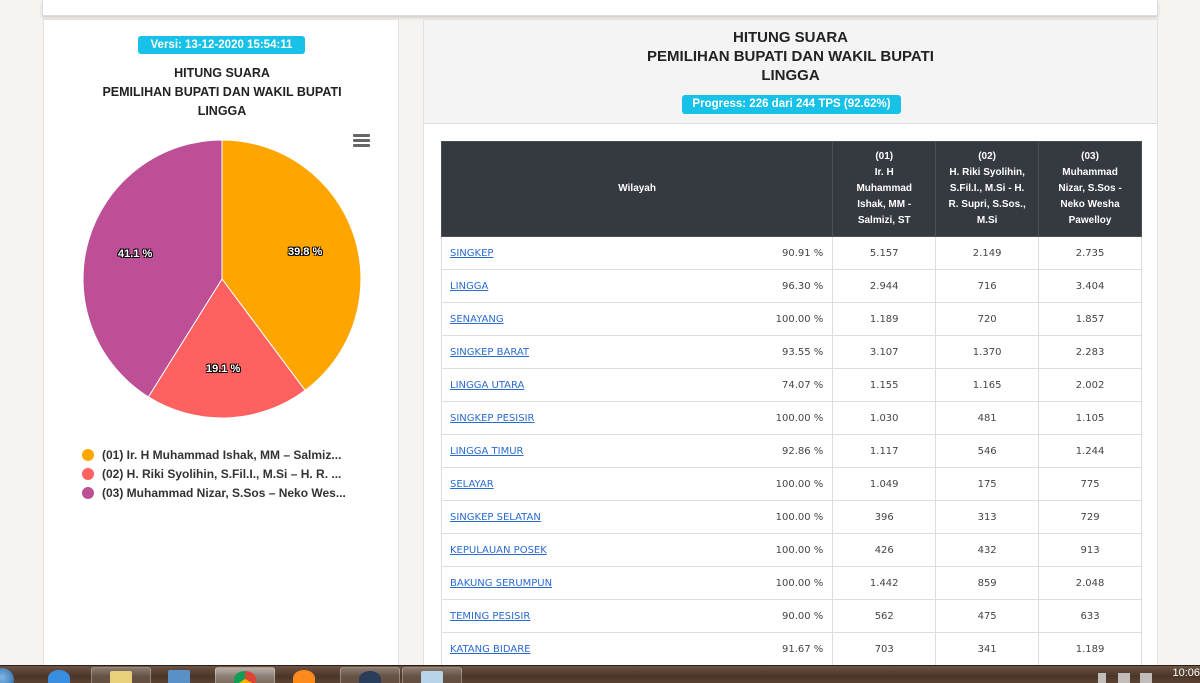 This screenshot has height=683, width=1200. What do you see at coordinates (987, 286) in the screenshot?
I see `votes-02: 716` at bounding box center [987, 286].